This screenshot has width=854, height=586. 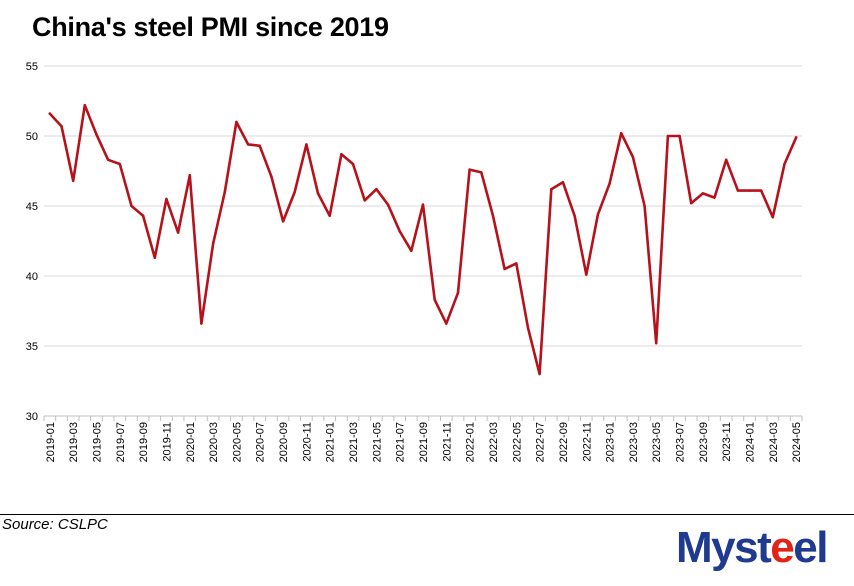 I want to click on x-tick-label: 2021-11, so click(x=447, y=442).